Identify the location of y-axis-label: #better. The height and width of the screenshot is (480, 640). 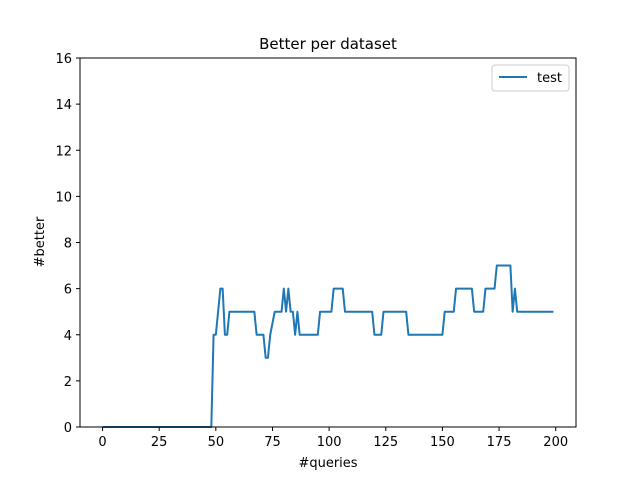
(40, 241).